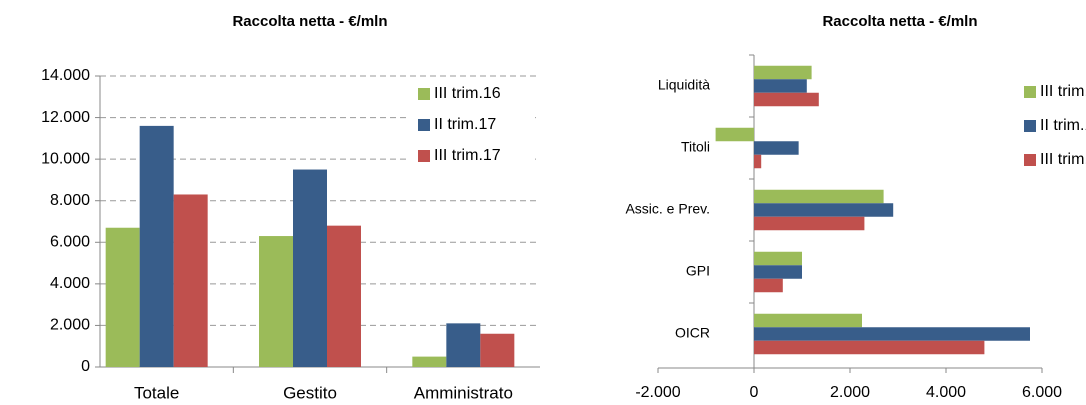 The height and width of the screenshot is (405, 1086). What do you see at coordinates (70, 325) in the screenshot?
I see `y-tick-label: 2.000` at bounding box center [70, 325].